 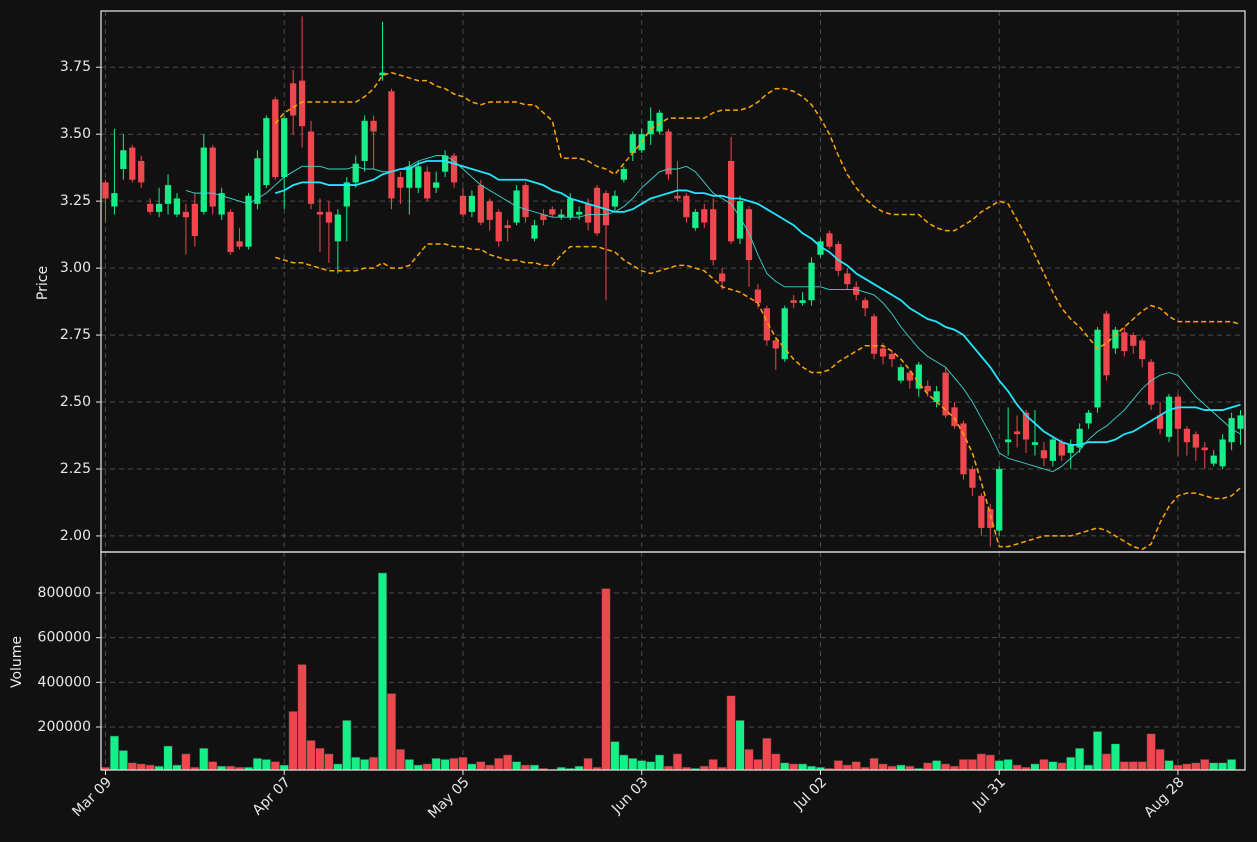 I want to click on y-tick-label: 2.25, so click(x=75, y=469).